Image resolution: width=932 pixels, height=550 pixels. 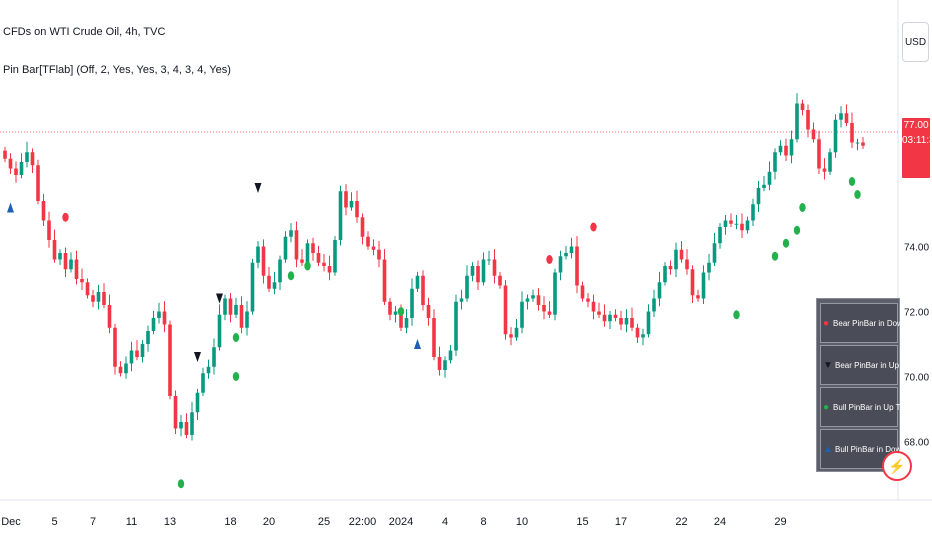 What do you see at coordinates (897, 466) in the screenshot?
I see `lightning-icon: ⚡` at bounding box center [897, 466].